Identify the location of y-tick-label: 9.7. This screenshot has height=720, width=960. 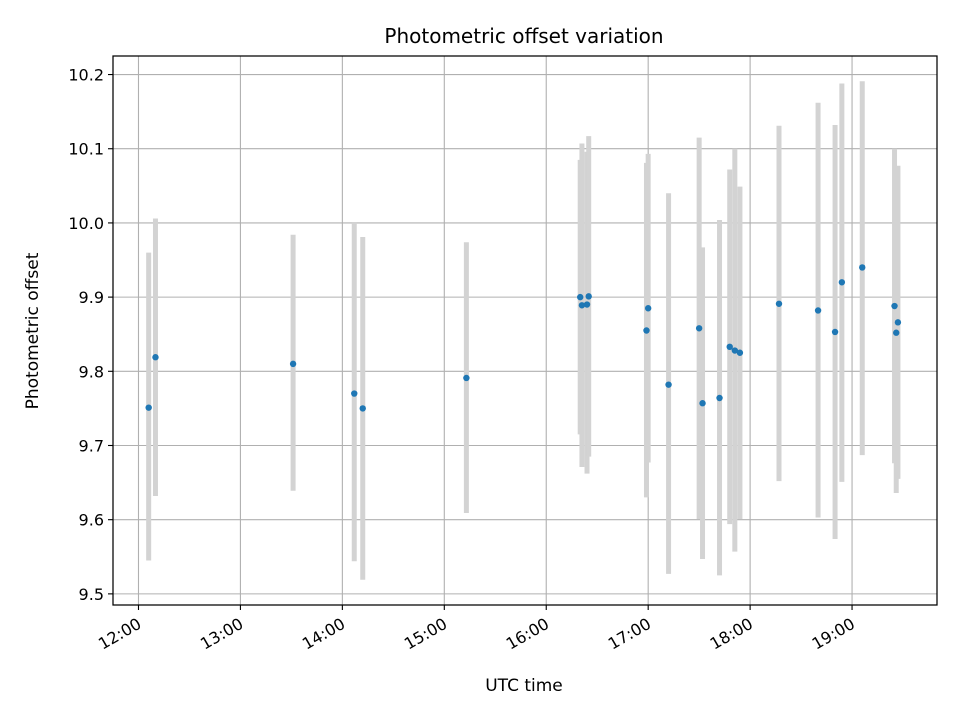
(91, 445).